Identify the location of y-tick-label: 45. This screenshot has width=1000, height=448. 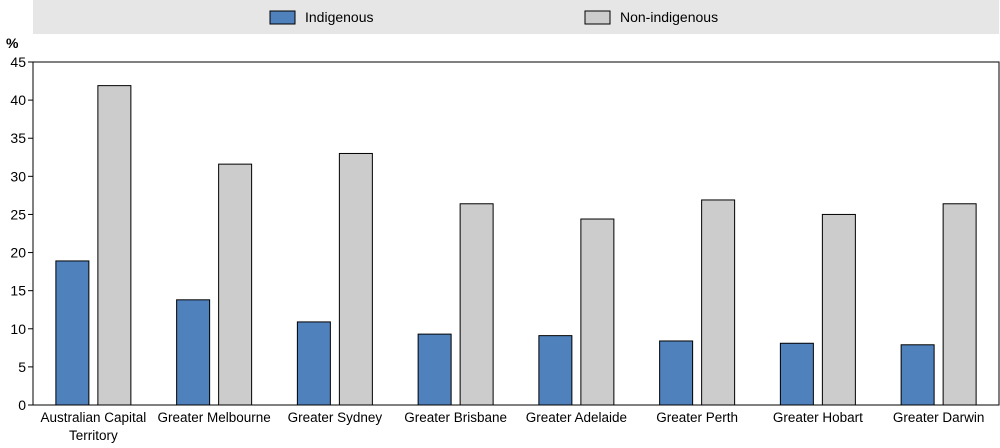
(18, 62).